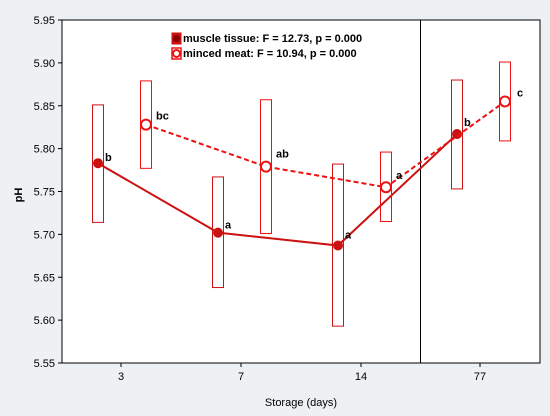 The width and height of the screenshot is (550, 416). Describe the element at coordinates (121, 377) in the screenshot. I see `x-tick-label: 3` at that location.